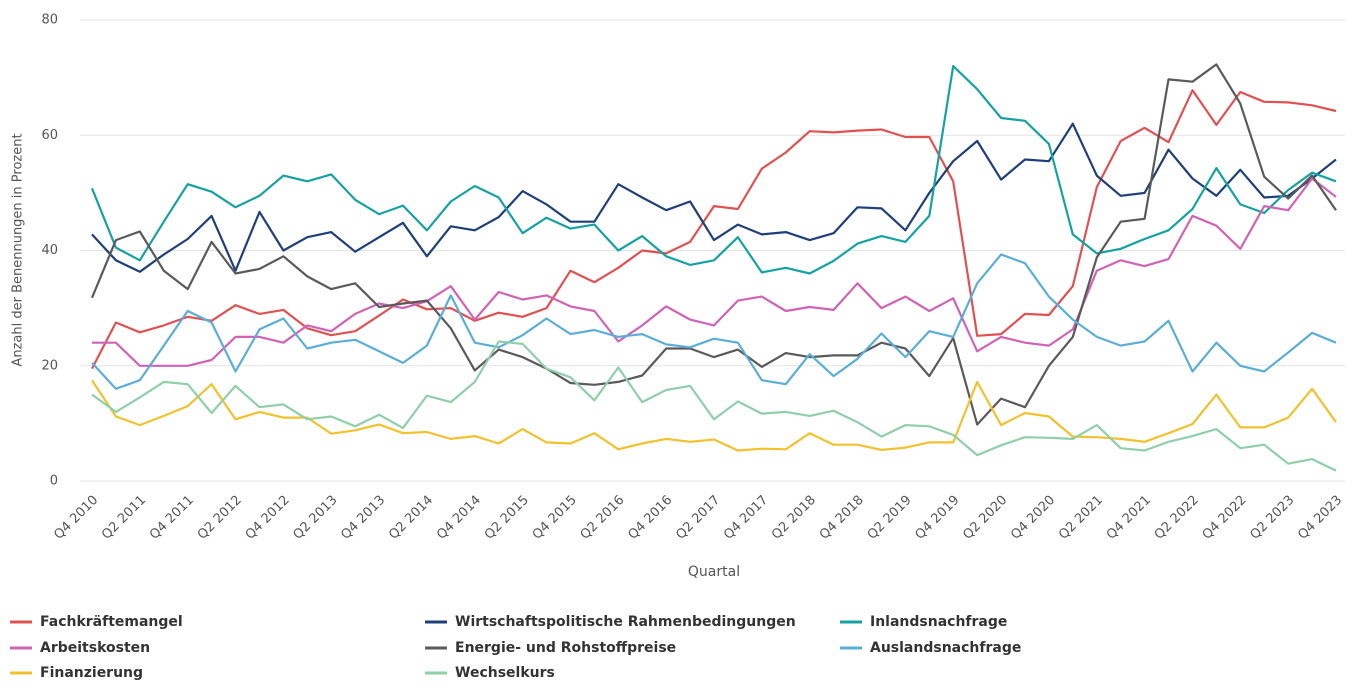 This screenshot has width=1354, height=686. What do you see at coordinates (505, 673) in the screenshot?
I see `legend-label: Wechselkurs` at bounding box center [505, 673].